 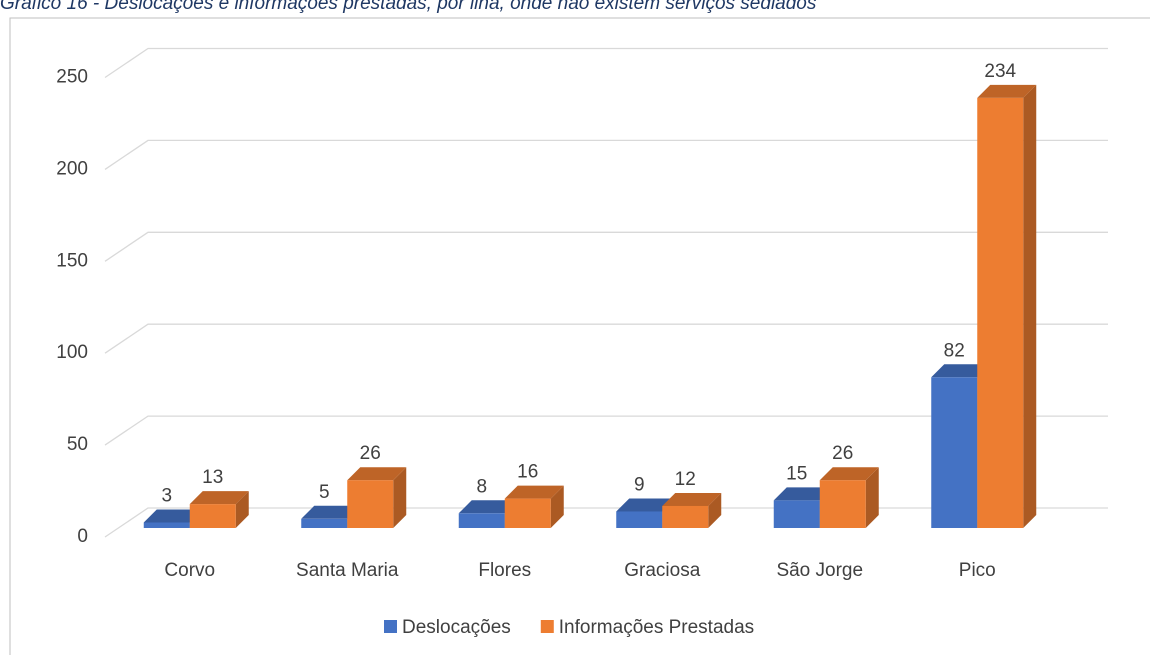 I want to click on data-label: 5, so click(x=324, y=492).